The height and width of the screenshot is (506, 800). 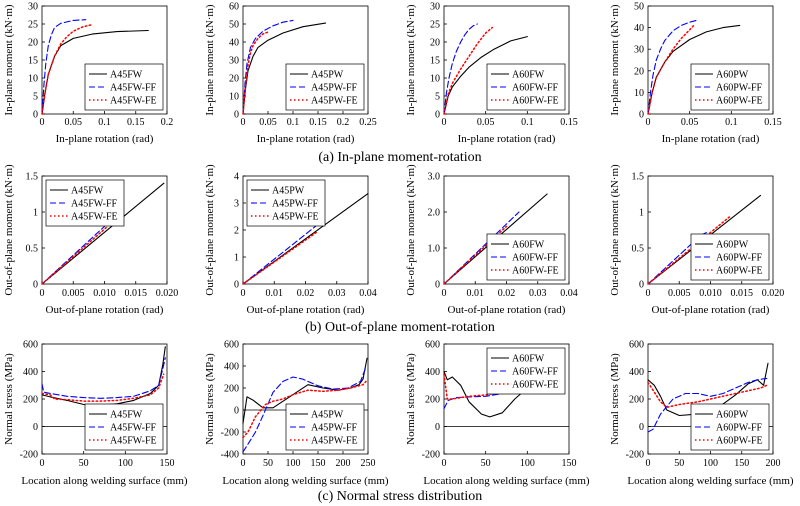 I want to click on legend-label: A45FW, so click(x=126, y=75).